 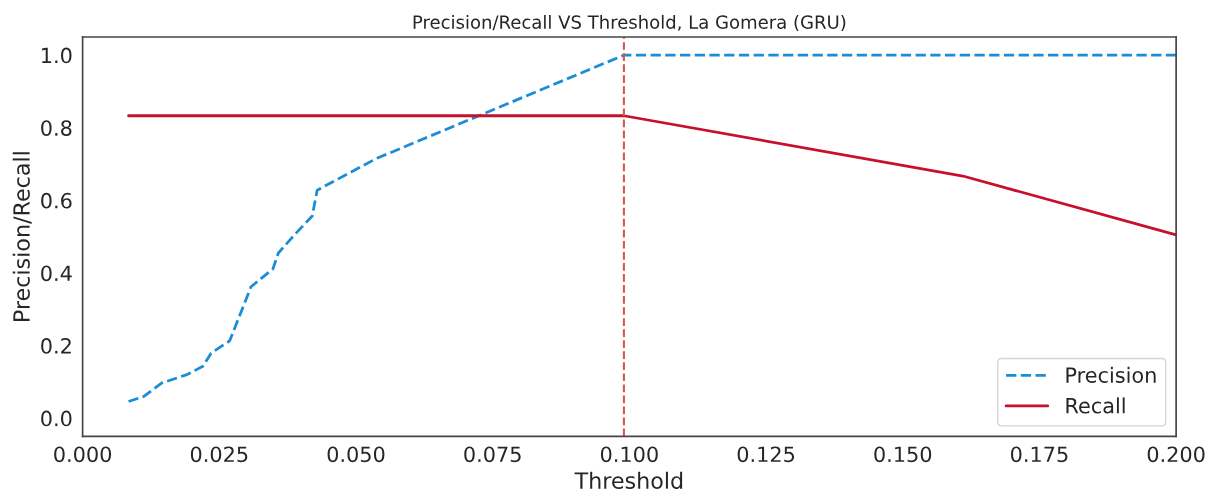 I want to click on legend-label: Precision, so click(x=1111, y=374).